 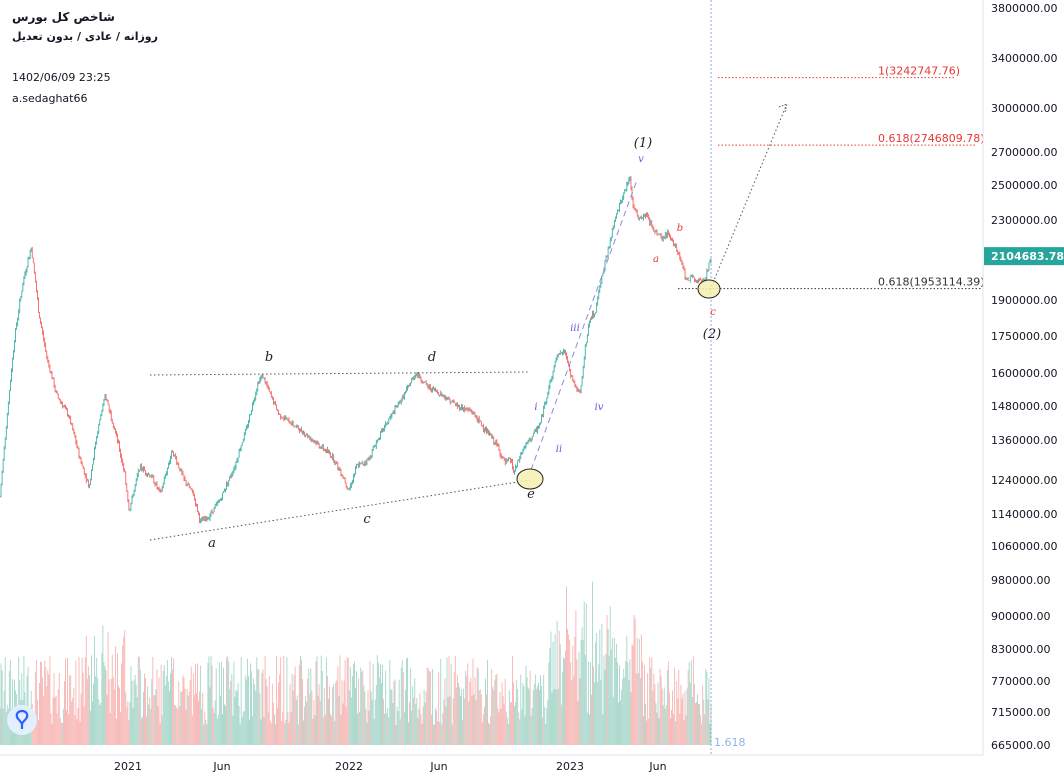 What do you see at coordinates (575, 328) in the screenshot?
I see `wave-label: iii` at bounding box center [575, 328].